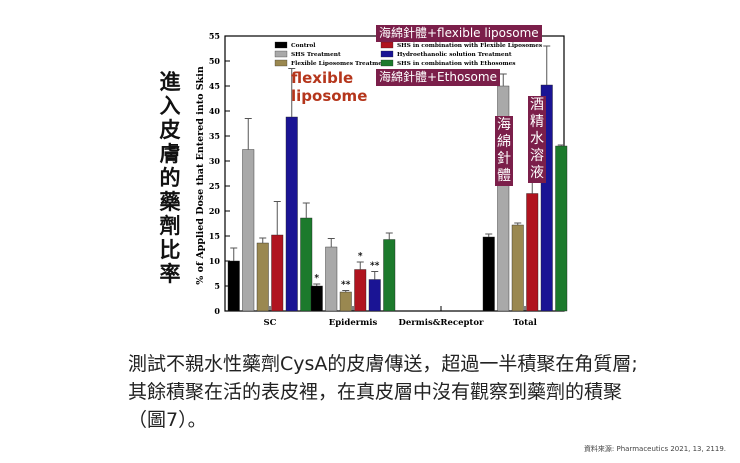 The height and width of the screenshot is (463, 740). I want to click on tag-hydroethanolic-char: 水, so click(537, 139).